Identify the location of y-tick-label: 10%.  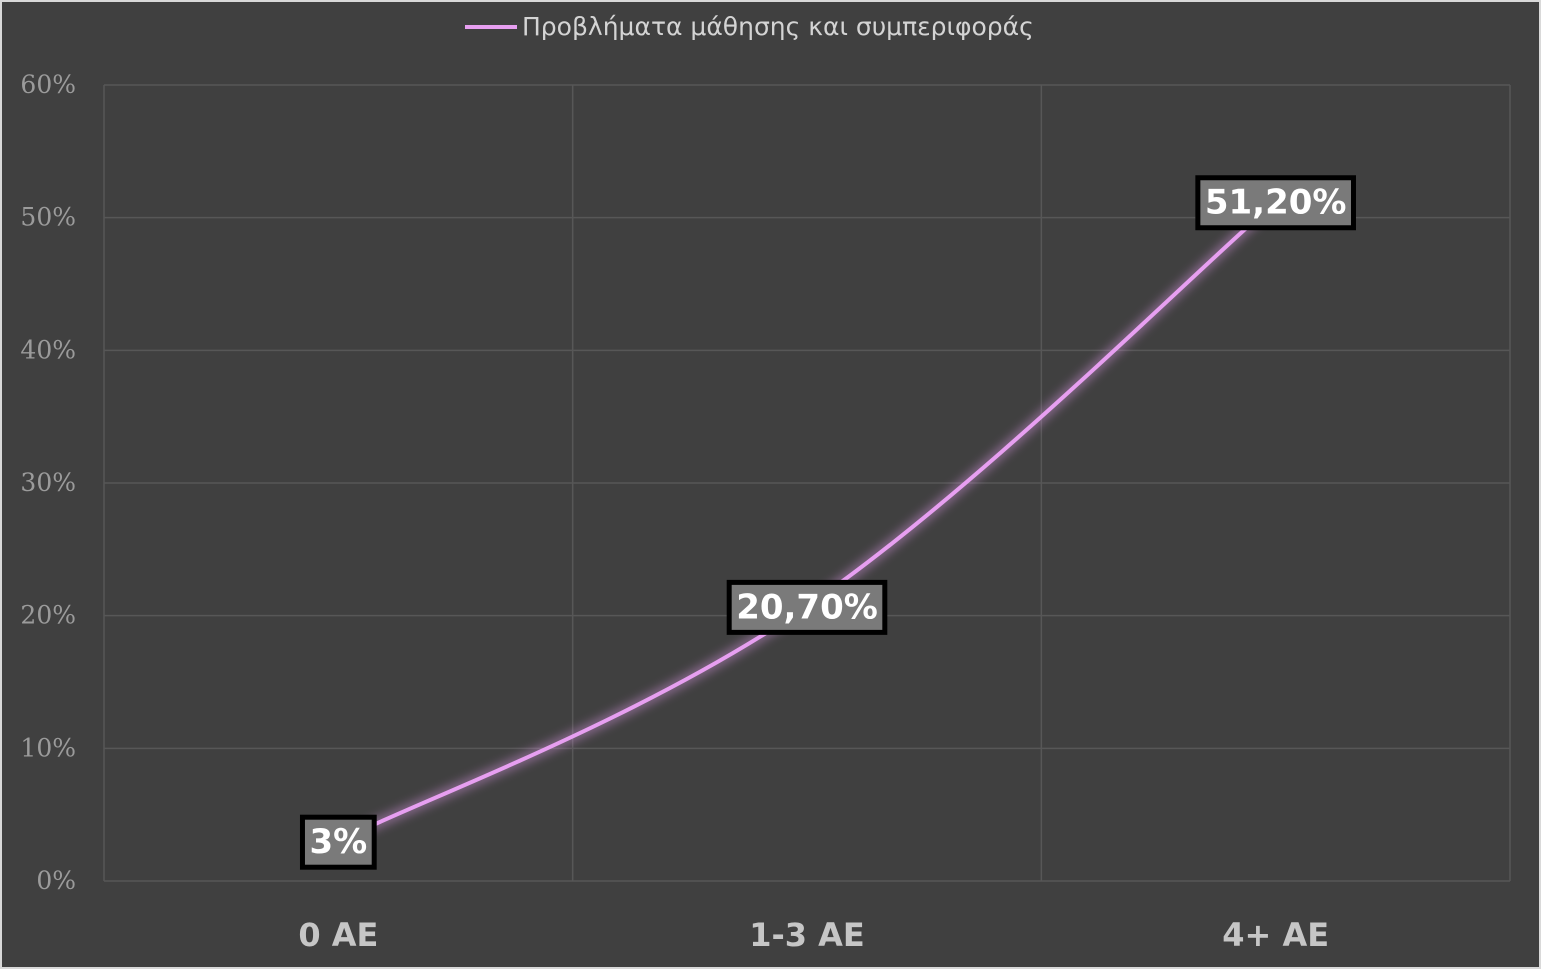
(48, 747).